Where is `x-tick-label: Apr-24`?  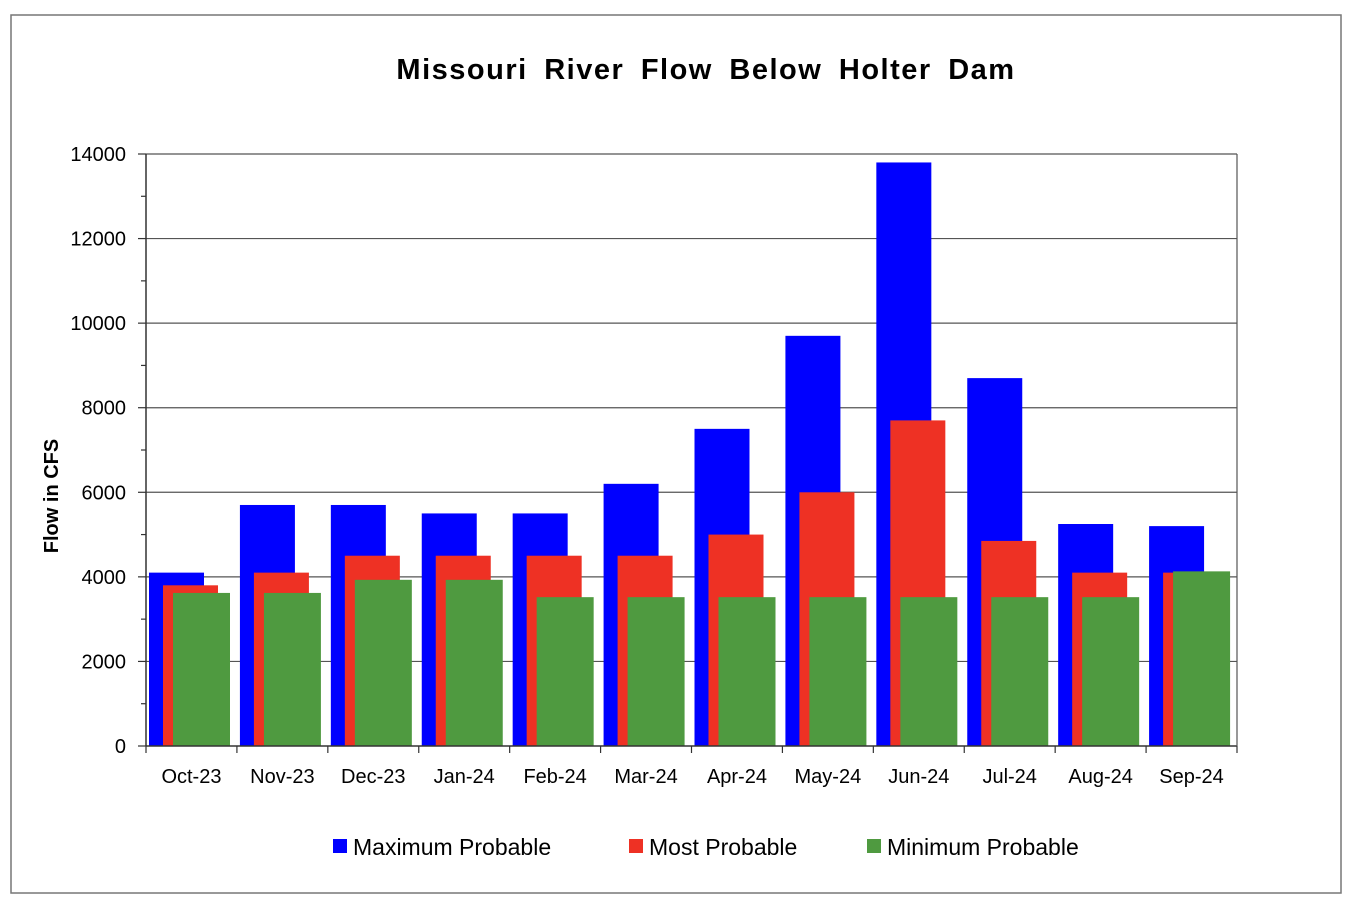
x-tick-label: Apr-24 is located at coordinates (737, 777).